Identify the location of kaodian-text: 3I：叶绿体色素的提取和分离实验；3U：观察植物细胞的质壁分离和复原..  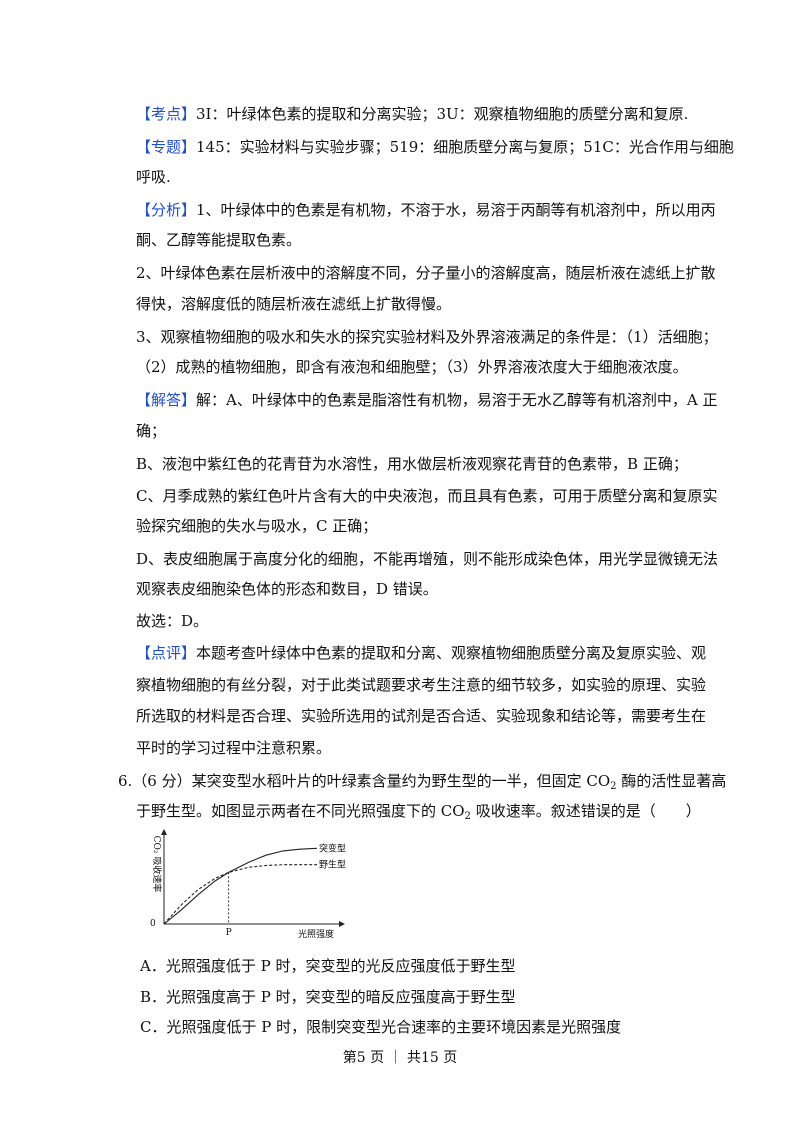
(442, 114).